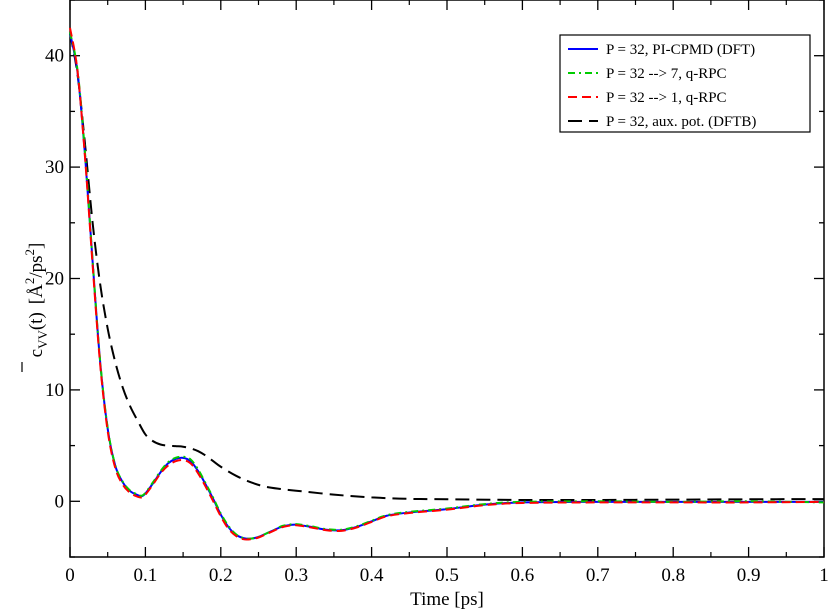 This screenshot has width=830, height=610. I want to click on y-tick-label: 20, so click(54, 279).